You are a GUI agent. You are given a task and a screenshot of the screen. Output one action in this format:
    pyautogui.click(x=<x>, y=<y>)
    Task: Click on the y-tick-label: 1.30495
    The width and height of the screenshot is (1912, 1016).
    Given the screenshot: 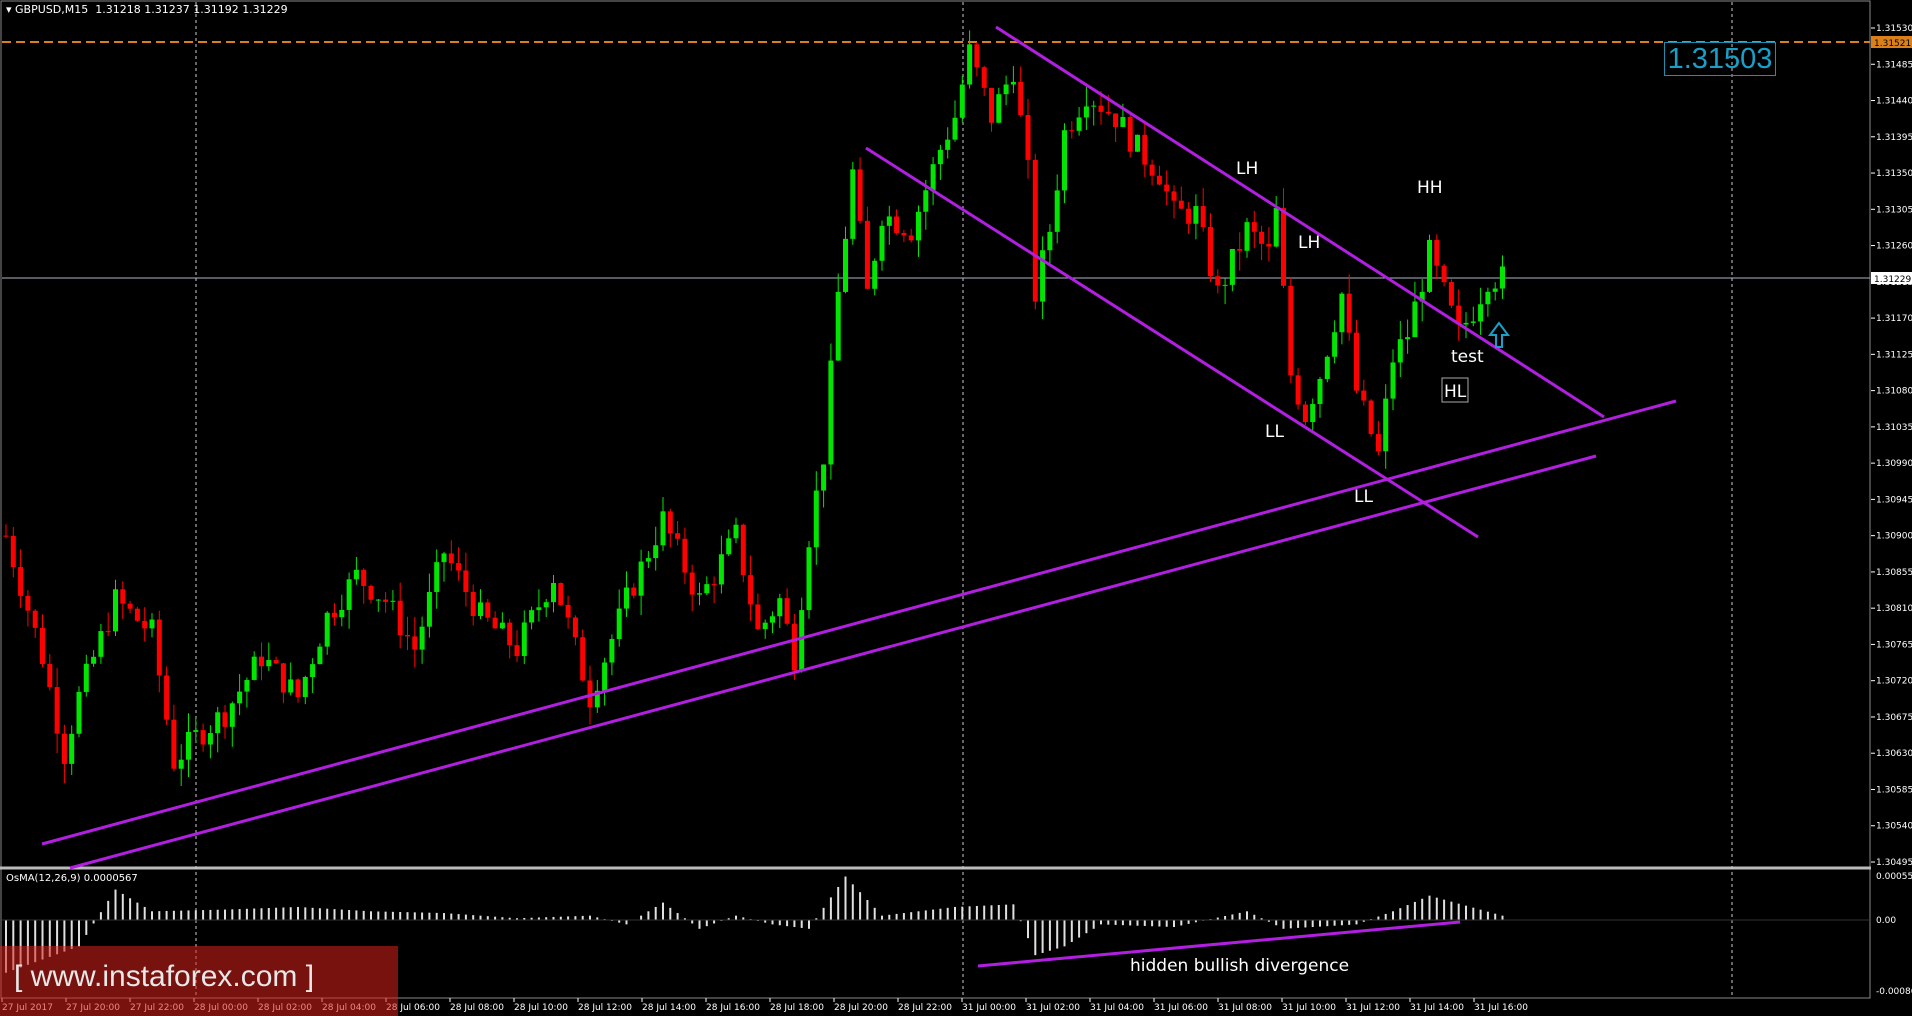 What is the action you would take?
    pyautogui.click(x=1894, y=863)
    